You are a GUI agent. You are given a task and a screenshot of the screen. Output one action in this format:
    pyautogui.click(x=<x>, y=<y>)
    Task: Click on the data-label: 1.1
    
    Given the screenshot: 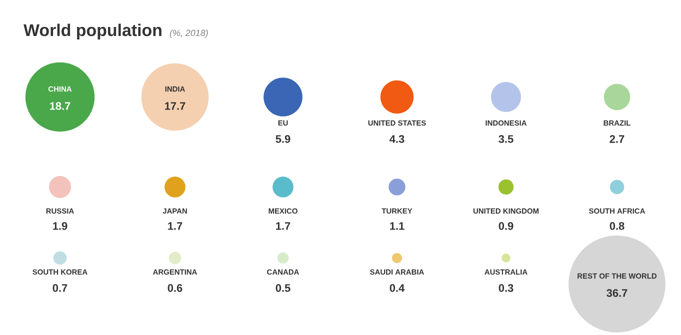 What is the action you would take?
    pyautogui.click(x=397, y=226)
    